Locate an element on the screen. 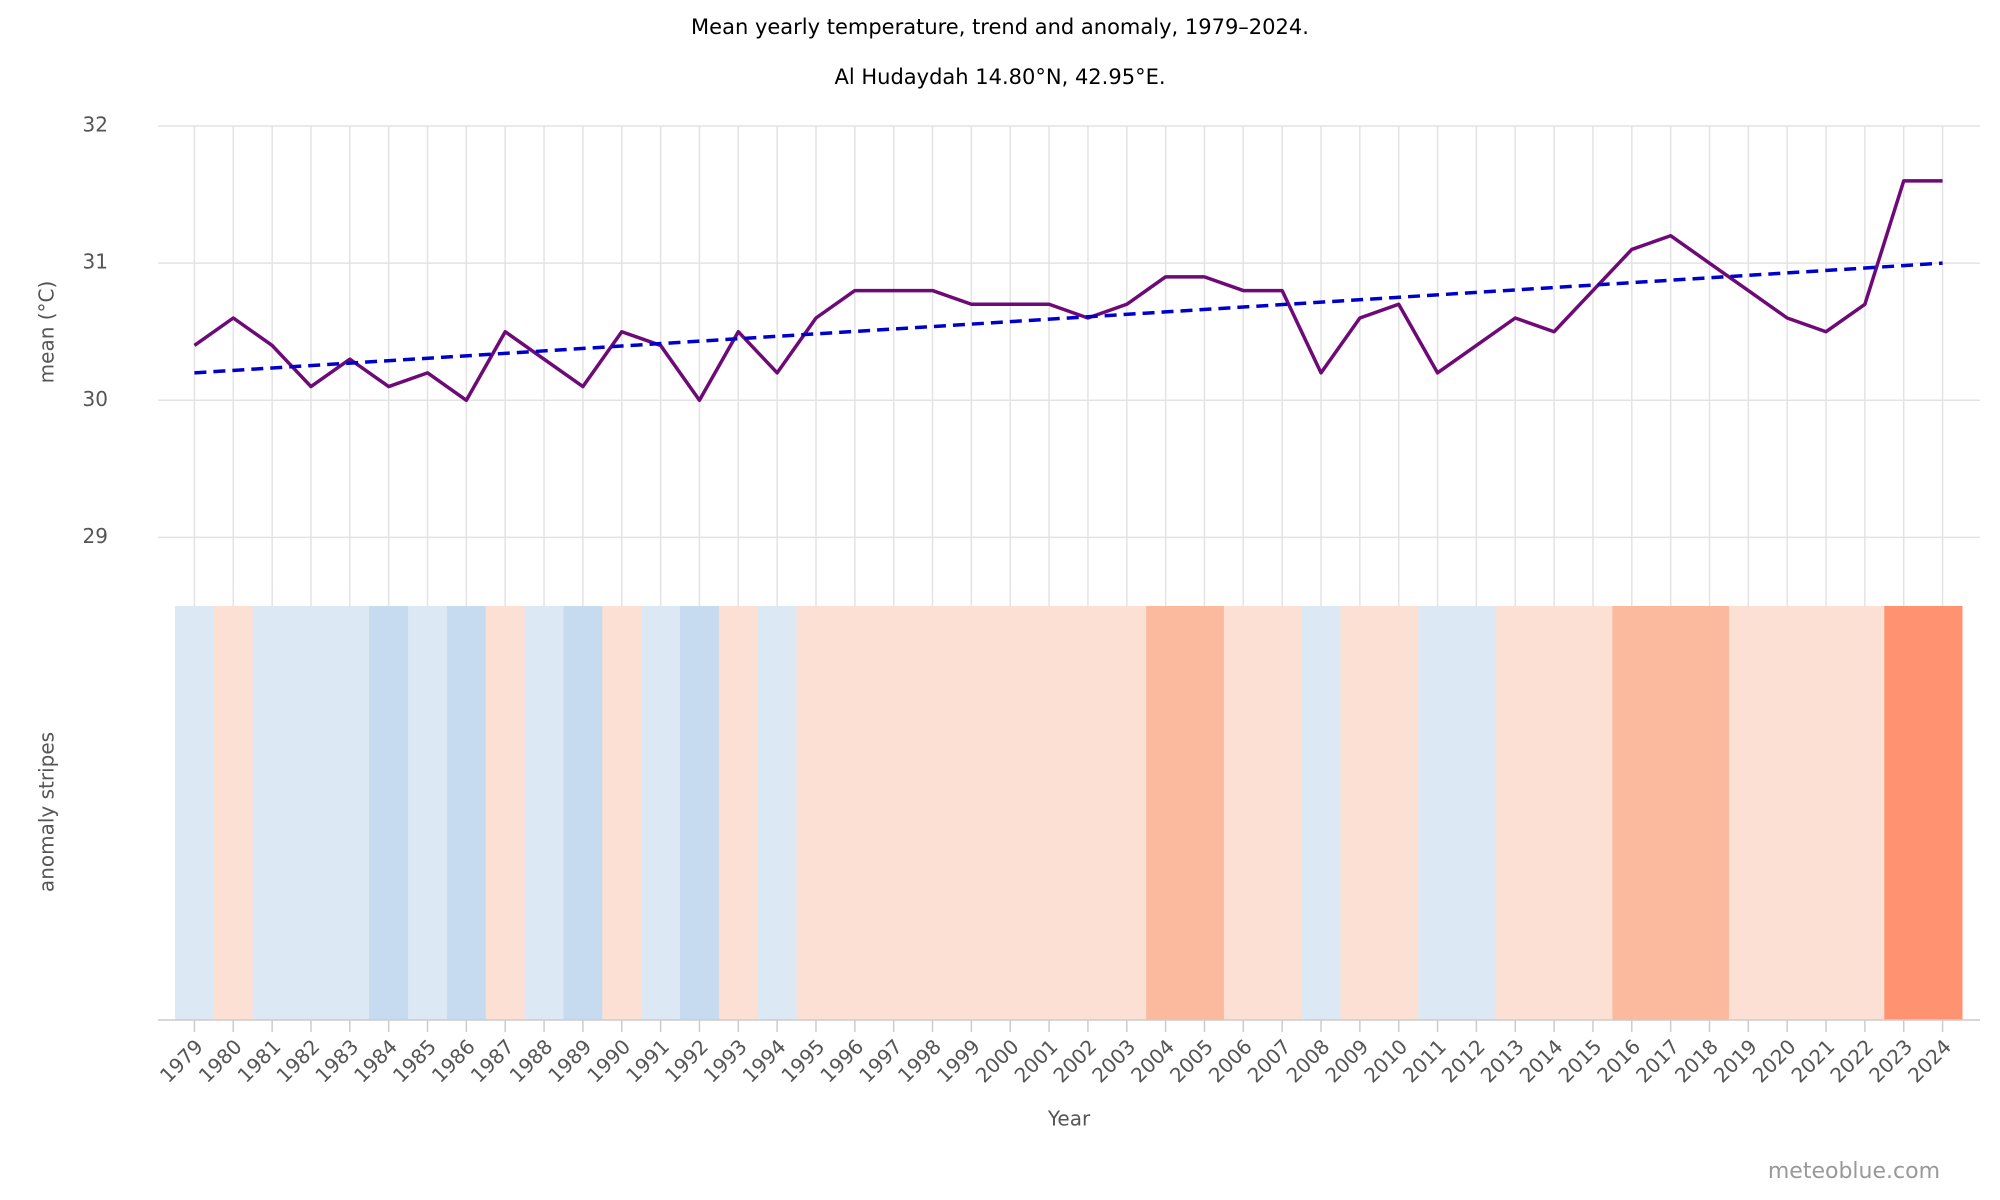 The width and height of the screenshot is (2000, 1200). y-tick-label: 29 is located at coordinates (95, 536).